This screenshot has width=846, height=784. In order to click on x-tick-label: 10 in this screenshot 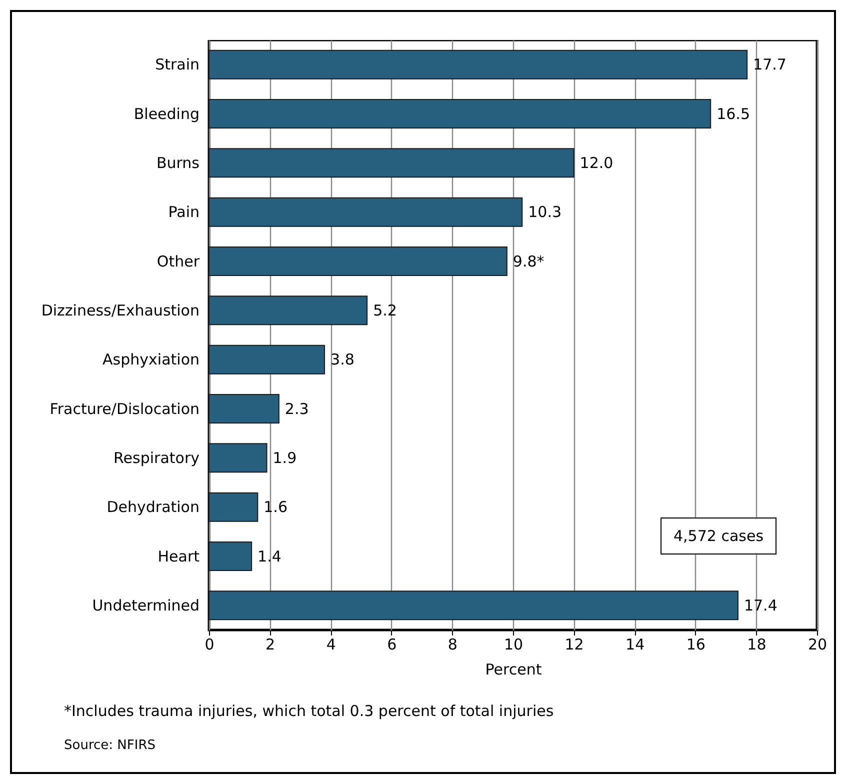, I will do `click(514, 645)`.